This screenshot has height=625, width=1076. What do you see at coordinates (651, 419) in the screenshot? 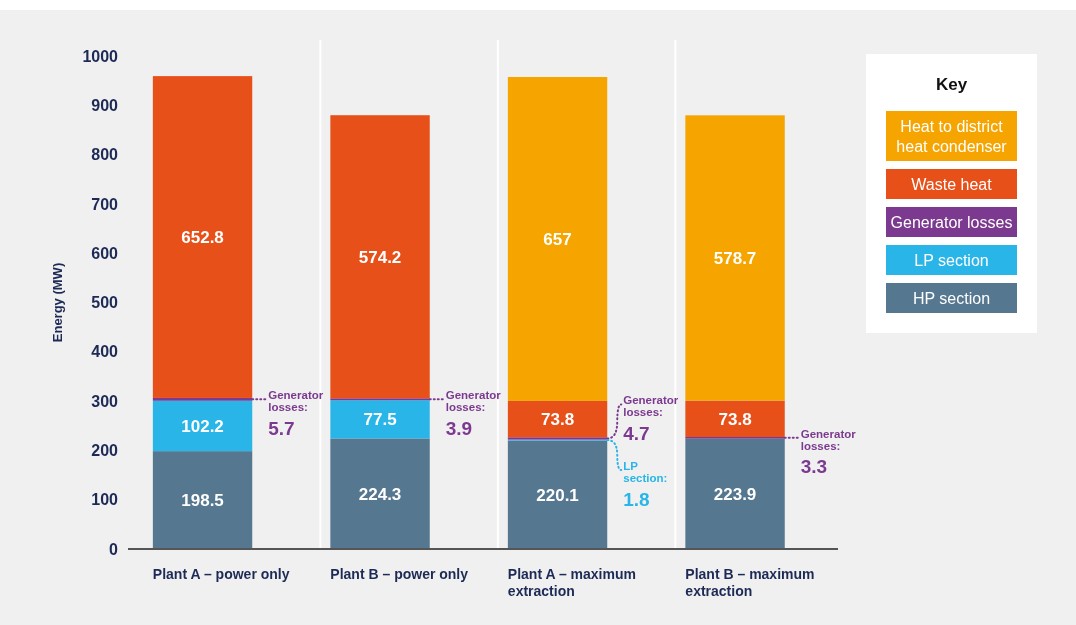
I see `annotation: Generator losses: 4.7` at bounding box center [651, 419].